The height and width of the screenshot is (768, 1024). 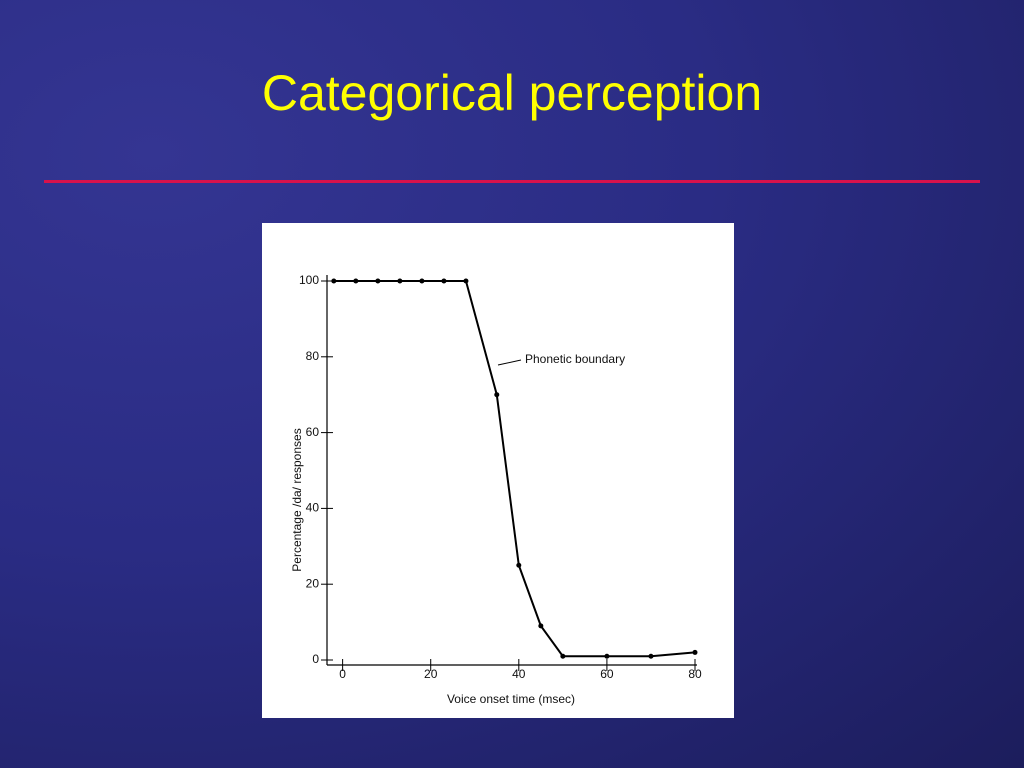 I want to click on annotation-leader, so click(x=509, y=362).